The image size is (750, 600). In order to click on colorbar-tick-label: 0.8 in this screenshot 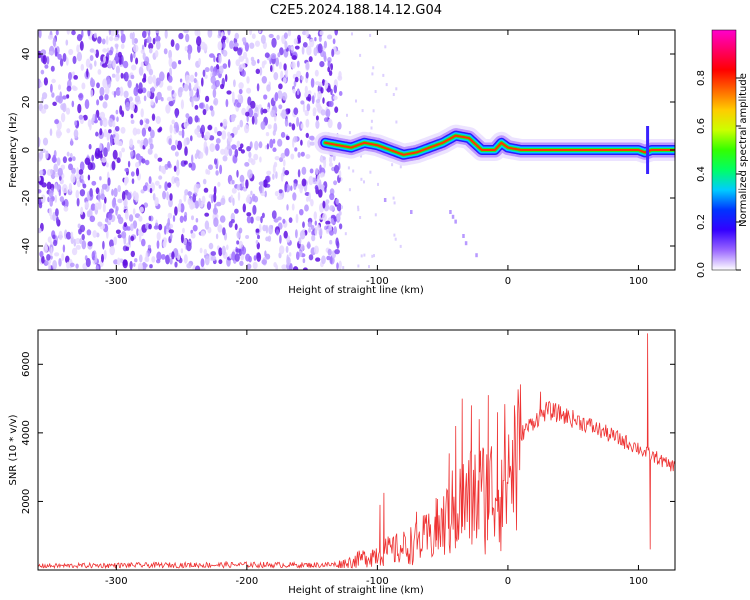, I will do `click(701, 78)`.